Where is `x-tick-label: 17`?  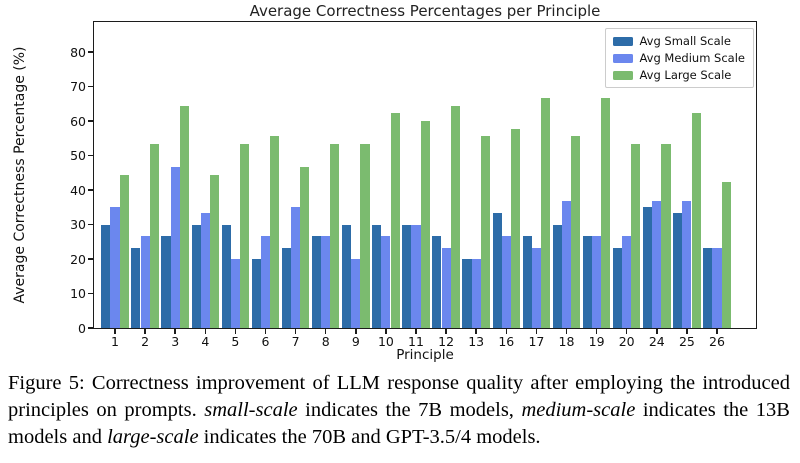 x-tick-label: 17 is located at coordinates (536, 341).